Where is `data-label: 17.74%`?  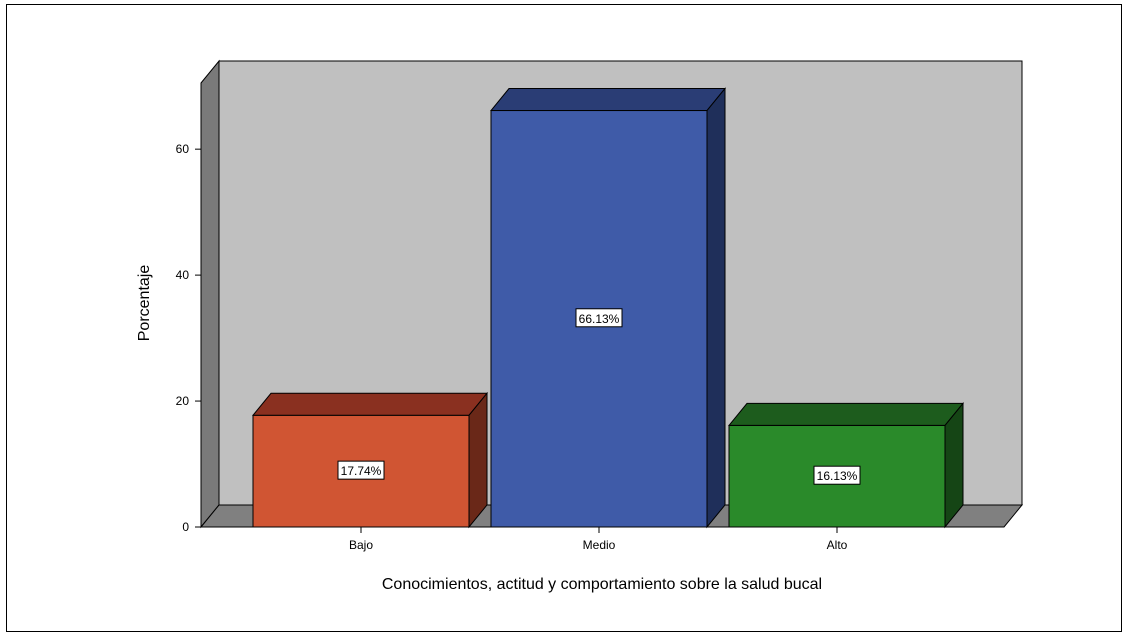 data-label: 17.74% is located at coordinates (361, 471).